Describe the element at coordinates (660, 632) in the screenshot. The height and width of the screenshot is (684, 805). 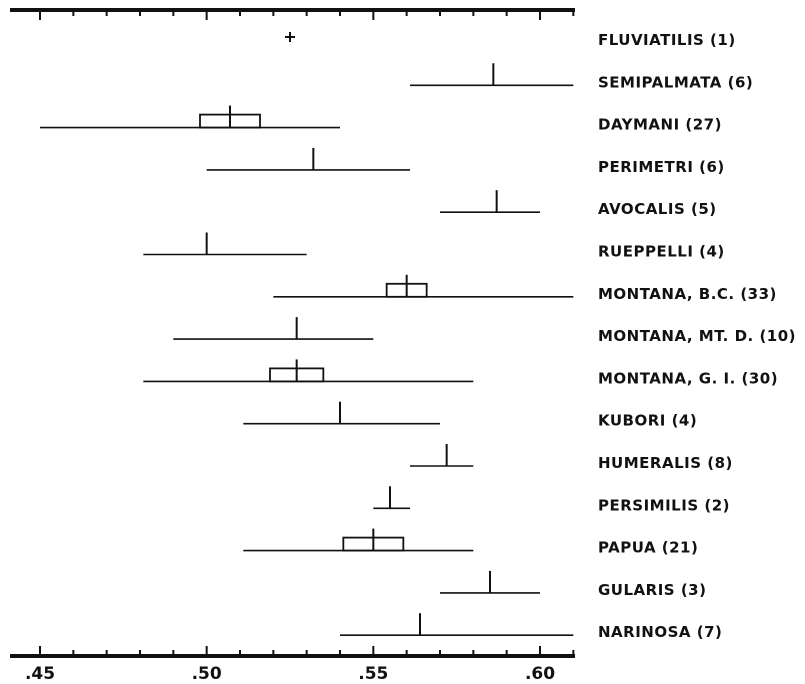
I see `row-label: NARINOSA (7)` at that location.